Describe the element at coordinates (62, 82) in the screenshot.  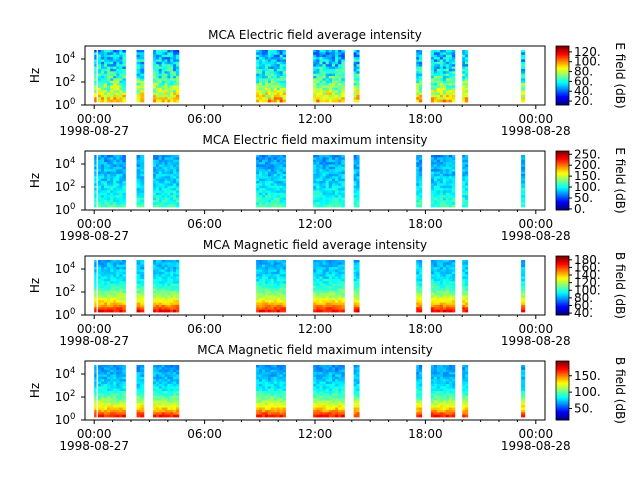
I see `y-tick-label: 10` at that location.